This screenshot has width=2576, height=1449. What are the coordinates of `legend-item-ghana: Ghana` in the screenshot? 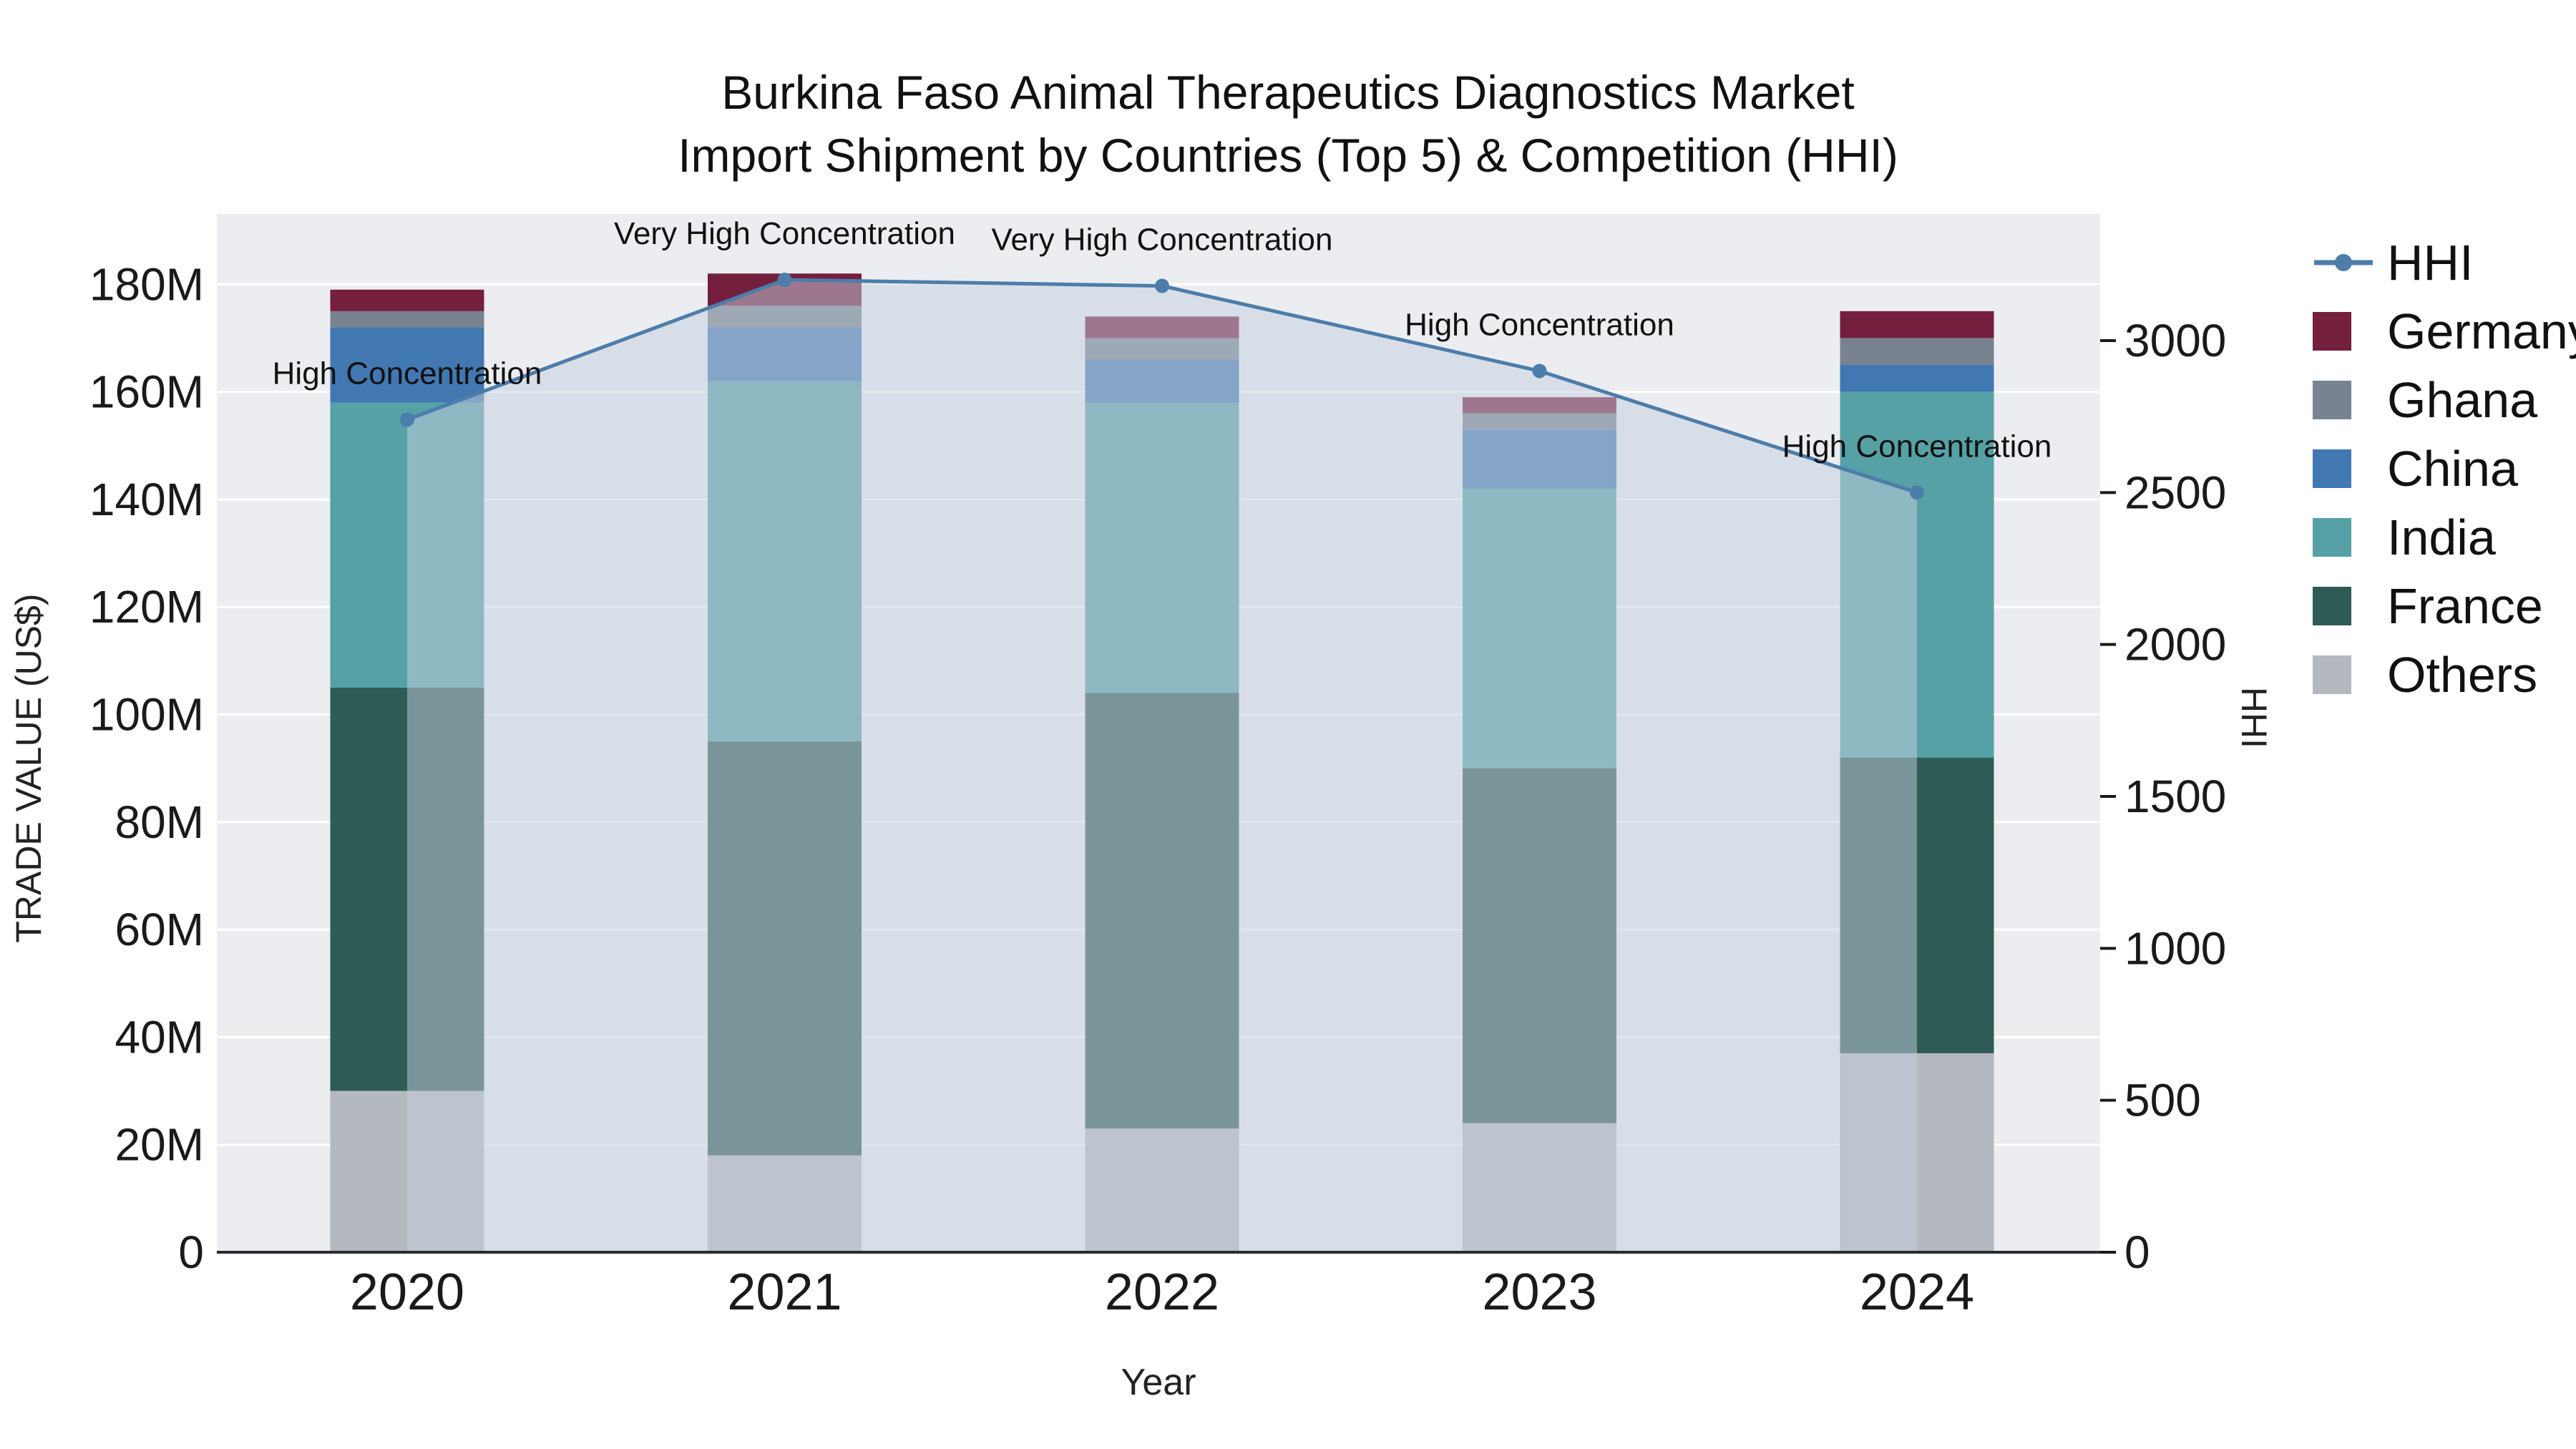 It's located at (2444, 400).